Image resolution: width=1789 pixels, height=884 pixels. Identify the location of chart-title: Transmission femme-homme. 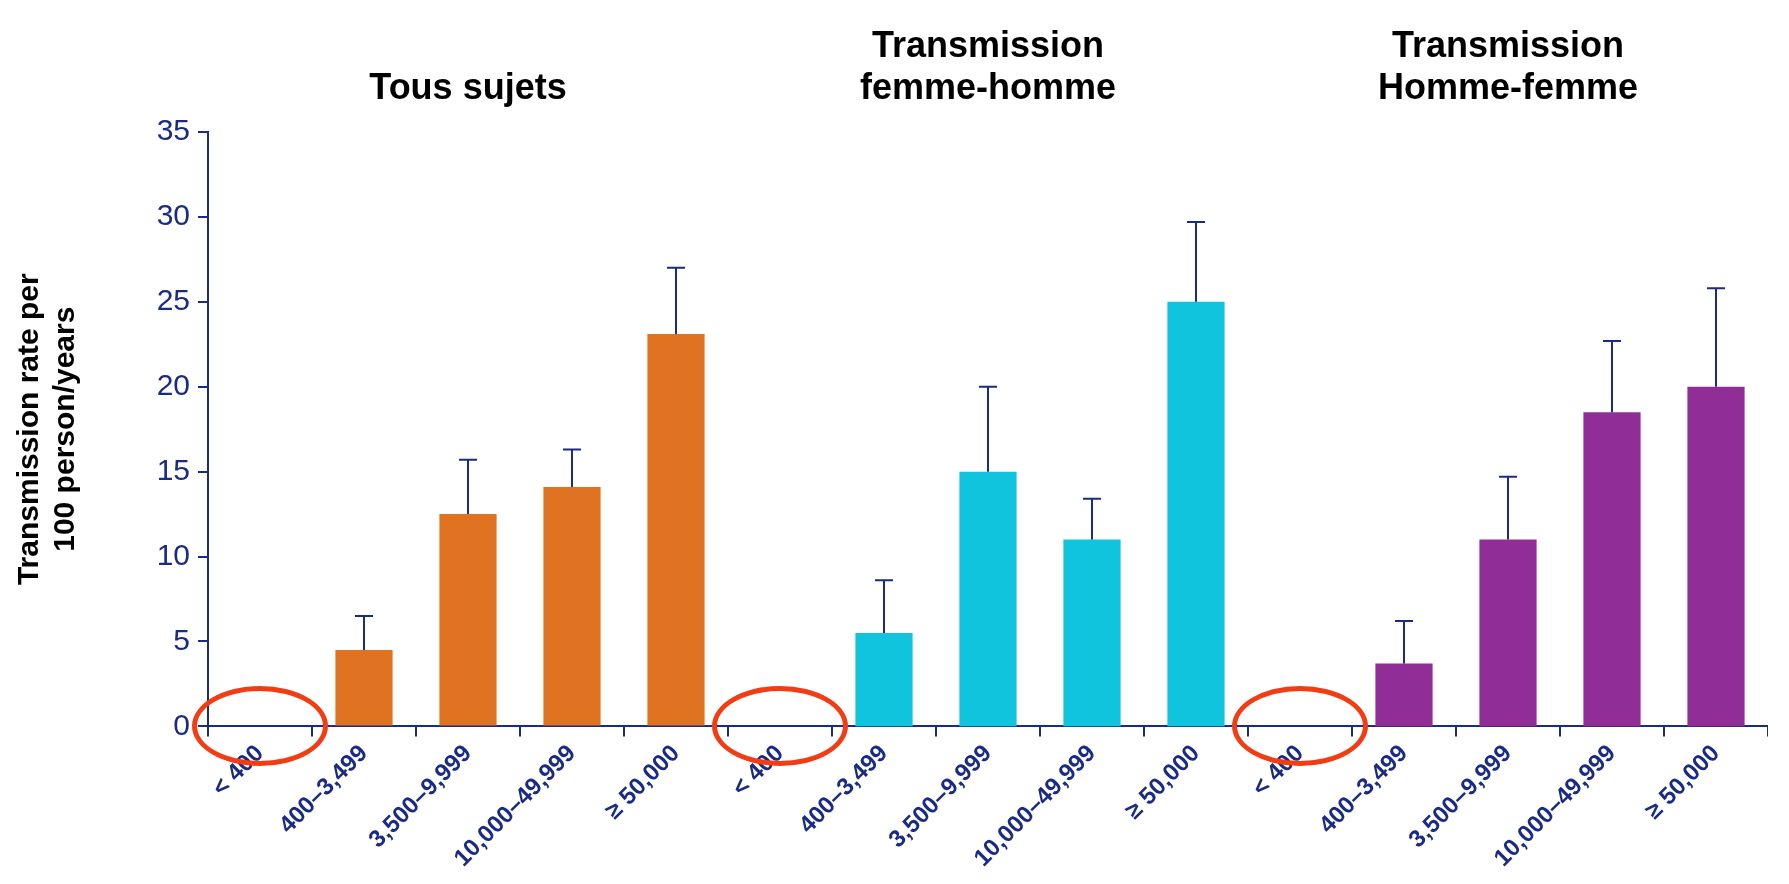
(988, 66).